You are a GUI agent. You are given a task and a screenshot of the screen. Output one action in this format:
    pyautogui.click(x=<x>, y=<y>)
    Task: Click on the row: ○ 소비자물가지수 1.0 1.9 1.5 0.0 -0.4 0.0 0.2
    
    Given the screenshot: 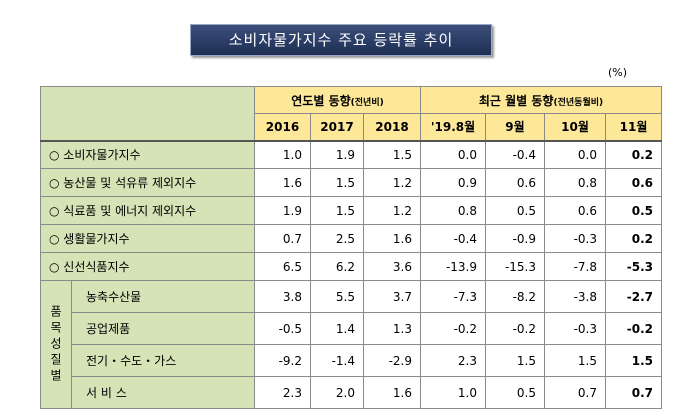 What is the action you would take?
    pyautogui.click(x=351, y=154)
    